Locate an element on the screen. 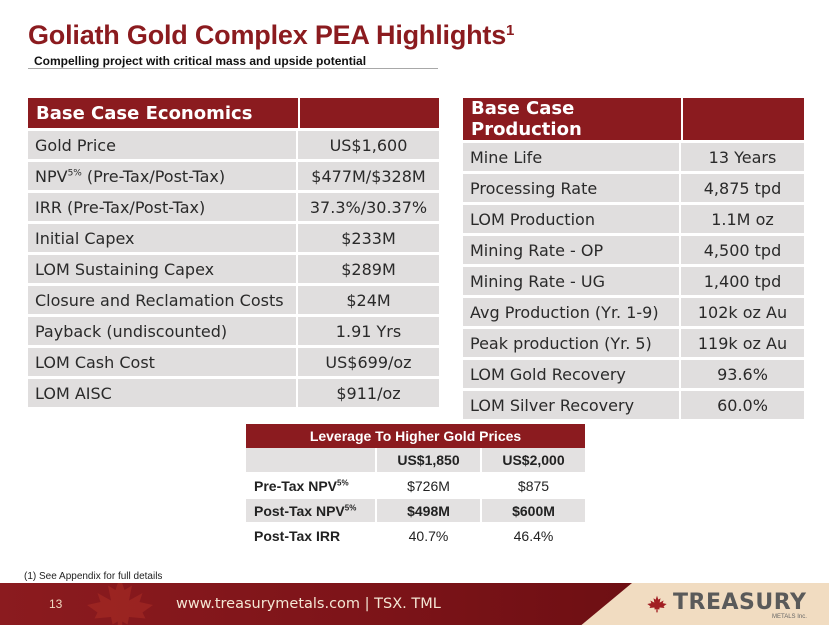  table-row: Processing Rate 4,875 tpd is located at coordinates (633, 188).